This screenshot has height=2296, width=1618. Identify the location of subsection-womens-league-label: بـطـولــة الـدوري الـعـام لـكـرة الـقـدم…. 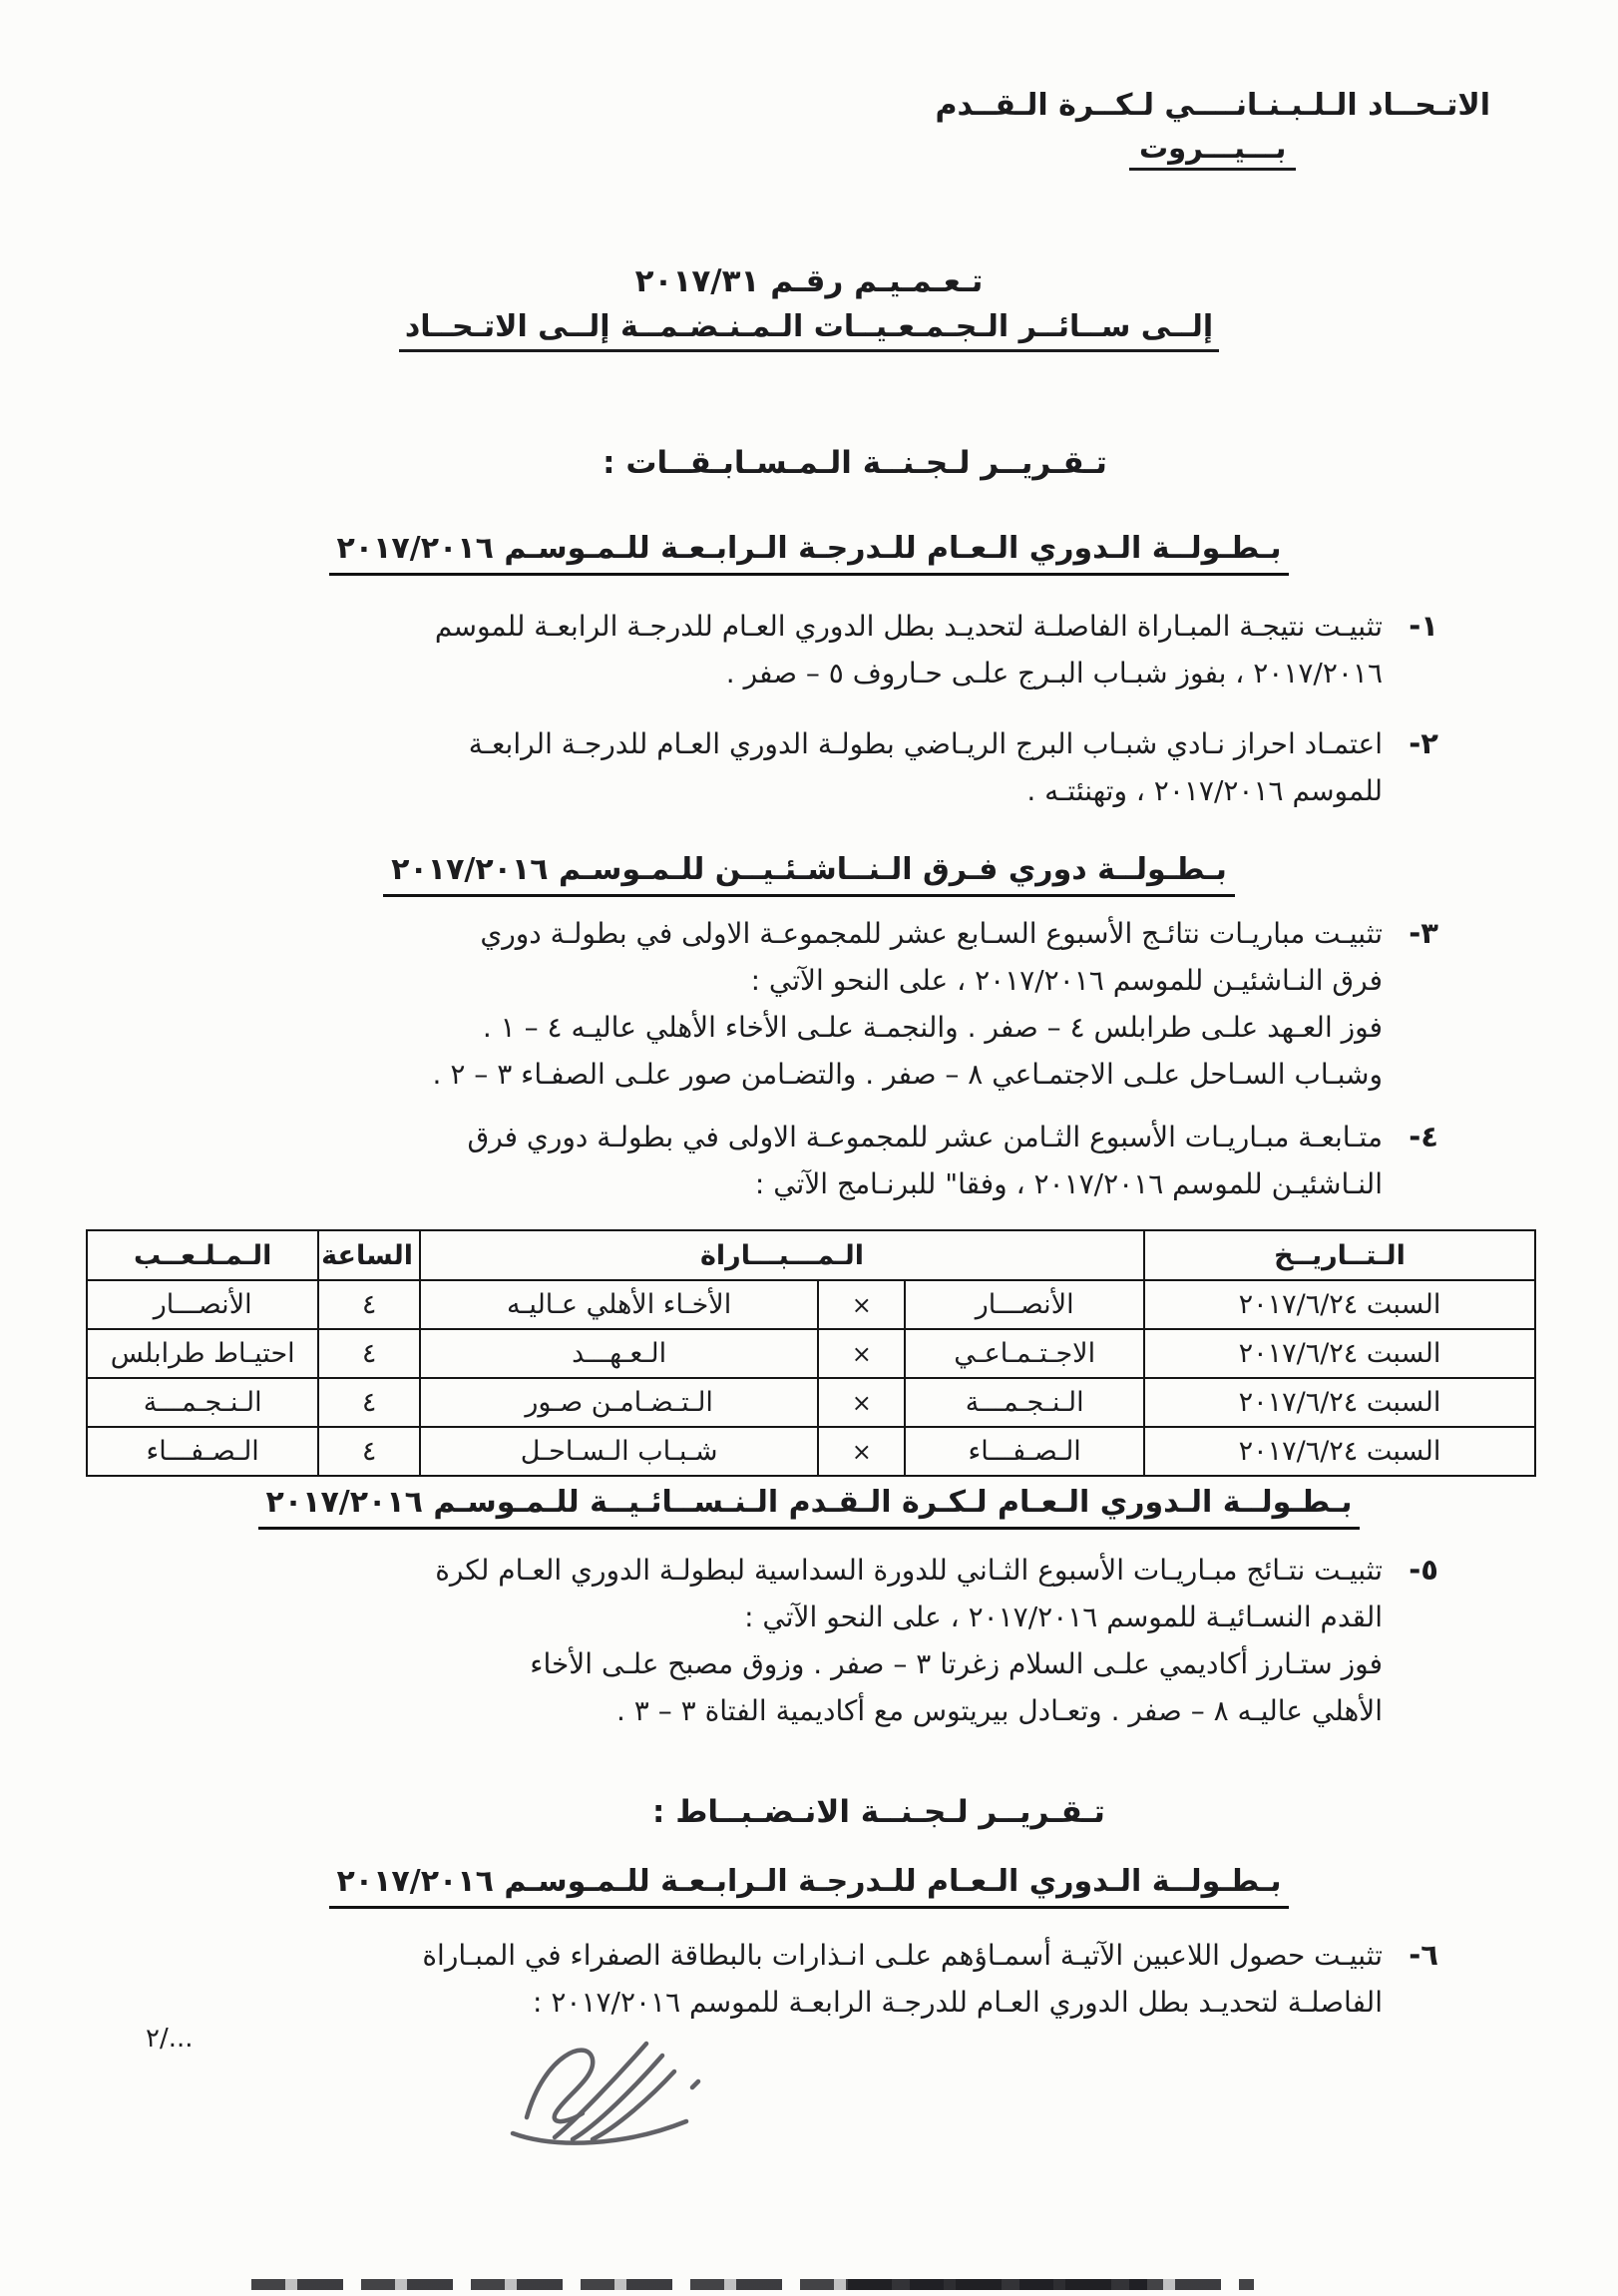
(809, 1507).